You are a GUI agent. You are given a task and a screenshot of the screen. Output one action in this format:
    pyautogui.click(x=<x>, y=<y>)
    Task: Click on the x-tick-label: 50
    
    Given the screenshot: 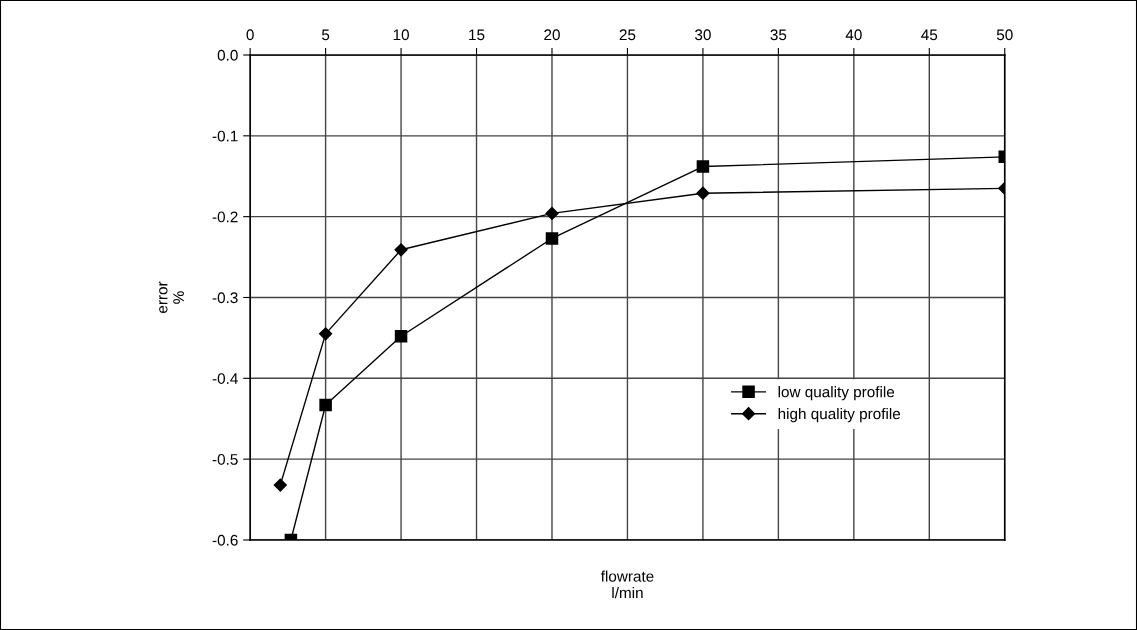 What is the action you would take?
    pyautogui.click(x=1004, y=35)
    